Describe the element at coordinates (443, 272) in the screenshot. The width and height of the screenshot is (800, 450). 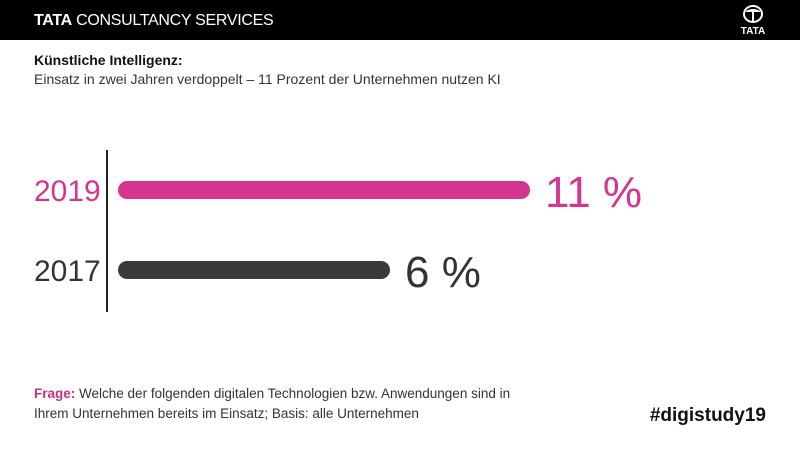
I see `value-label: 6 %` at that location.